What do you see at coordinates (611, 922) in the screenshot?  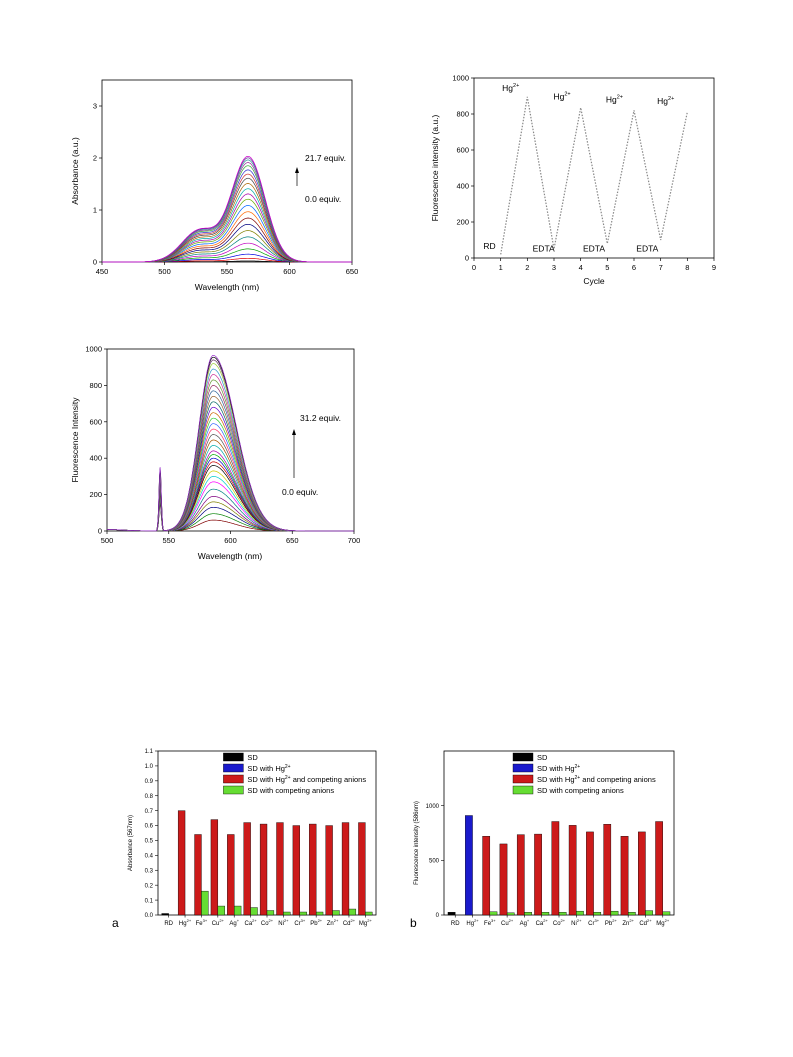 I see `flbar-category-label: Pb2+` at bounding box center [611, 922].